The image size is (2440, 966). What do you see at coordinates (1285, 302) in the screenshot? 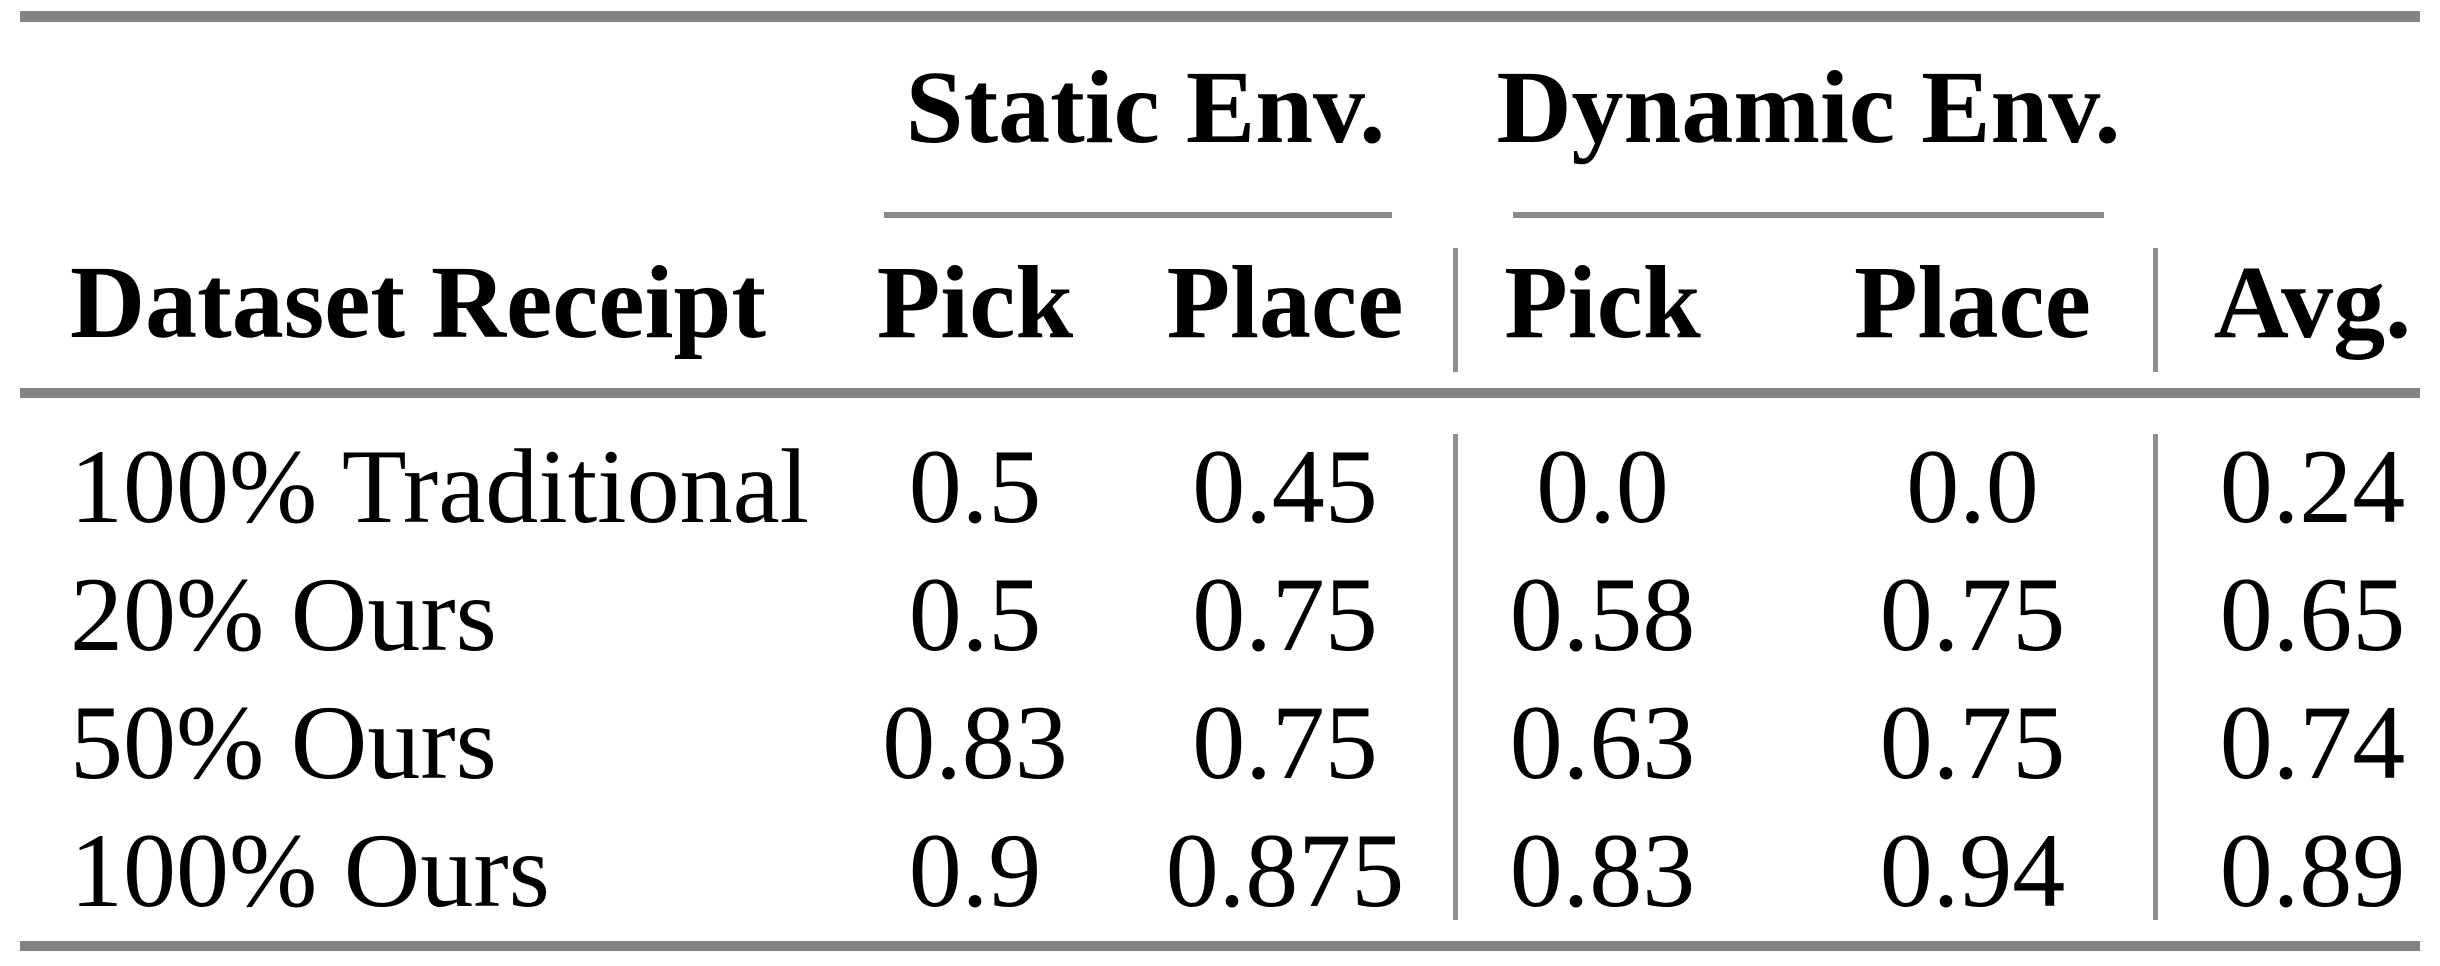
I see `col-header-static-place: Place` at bounding box center [1285, 302].